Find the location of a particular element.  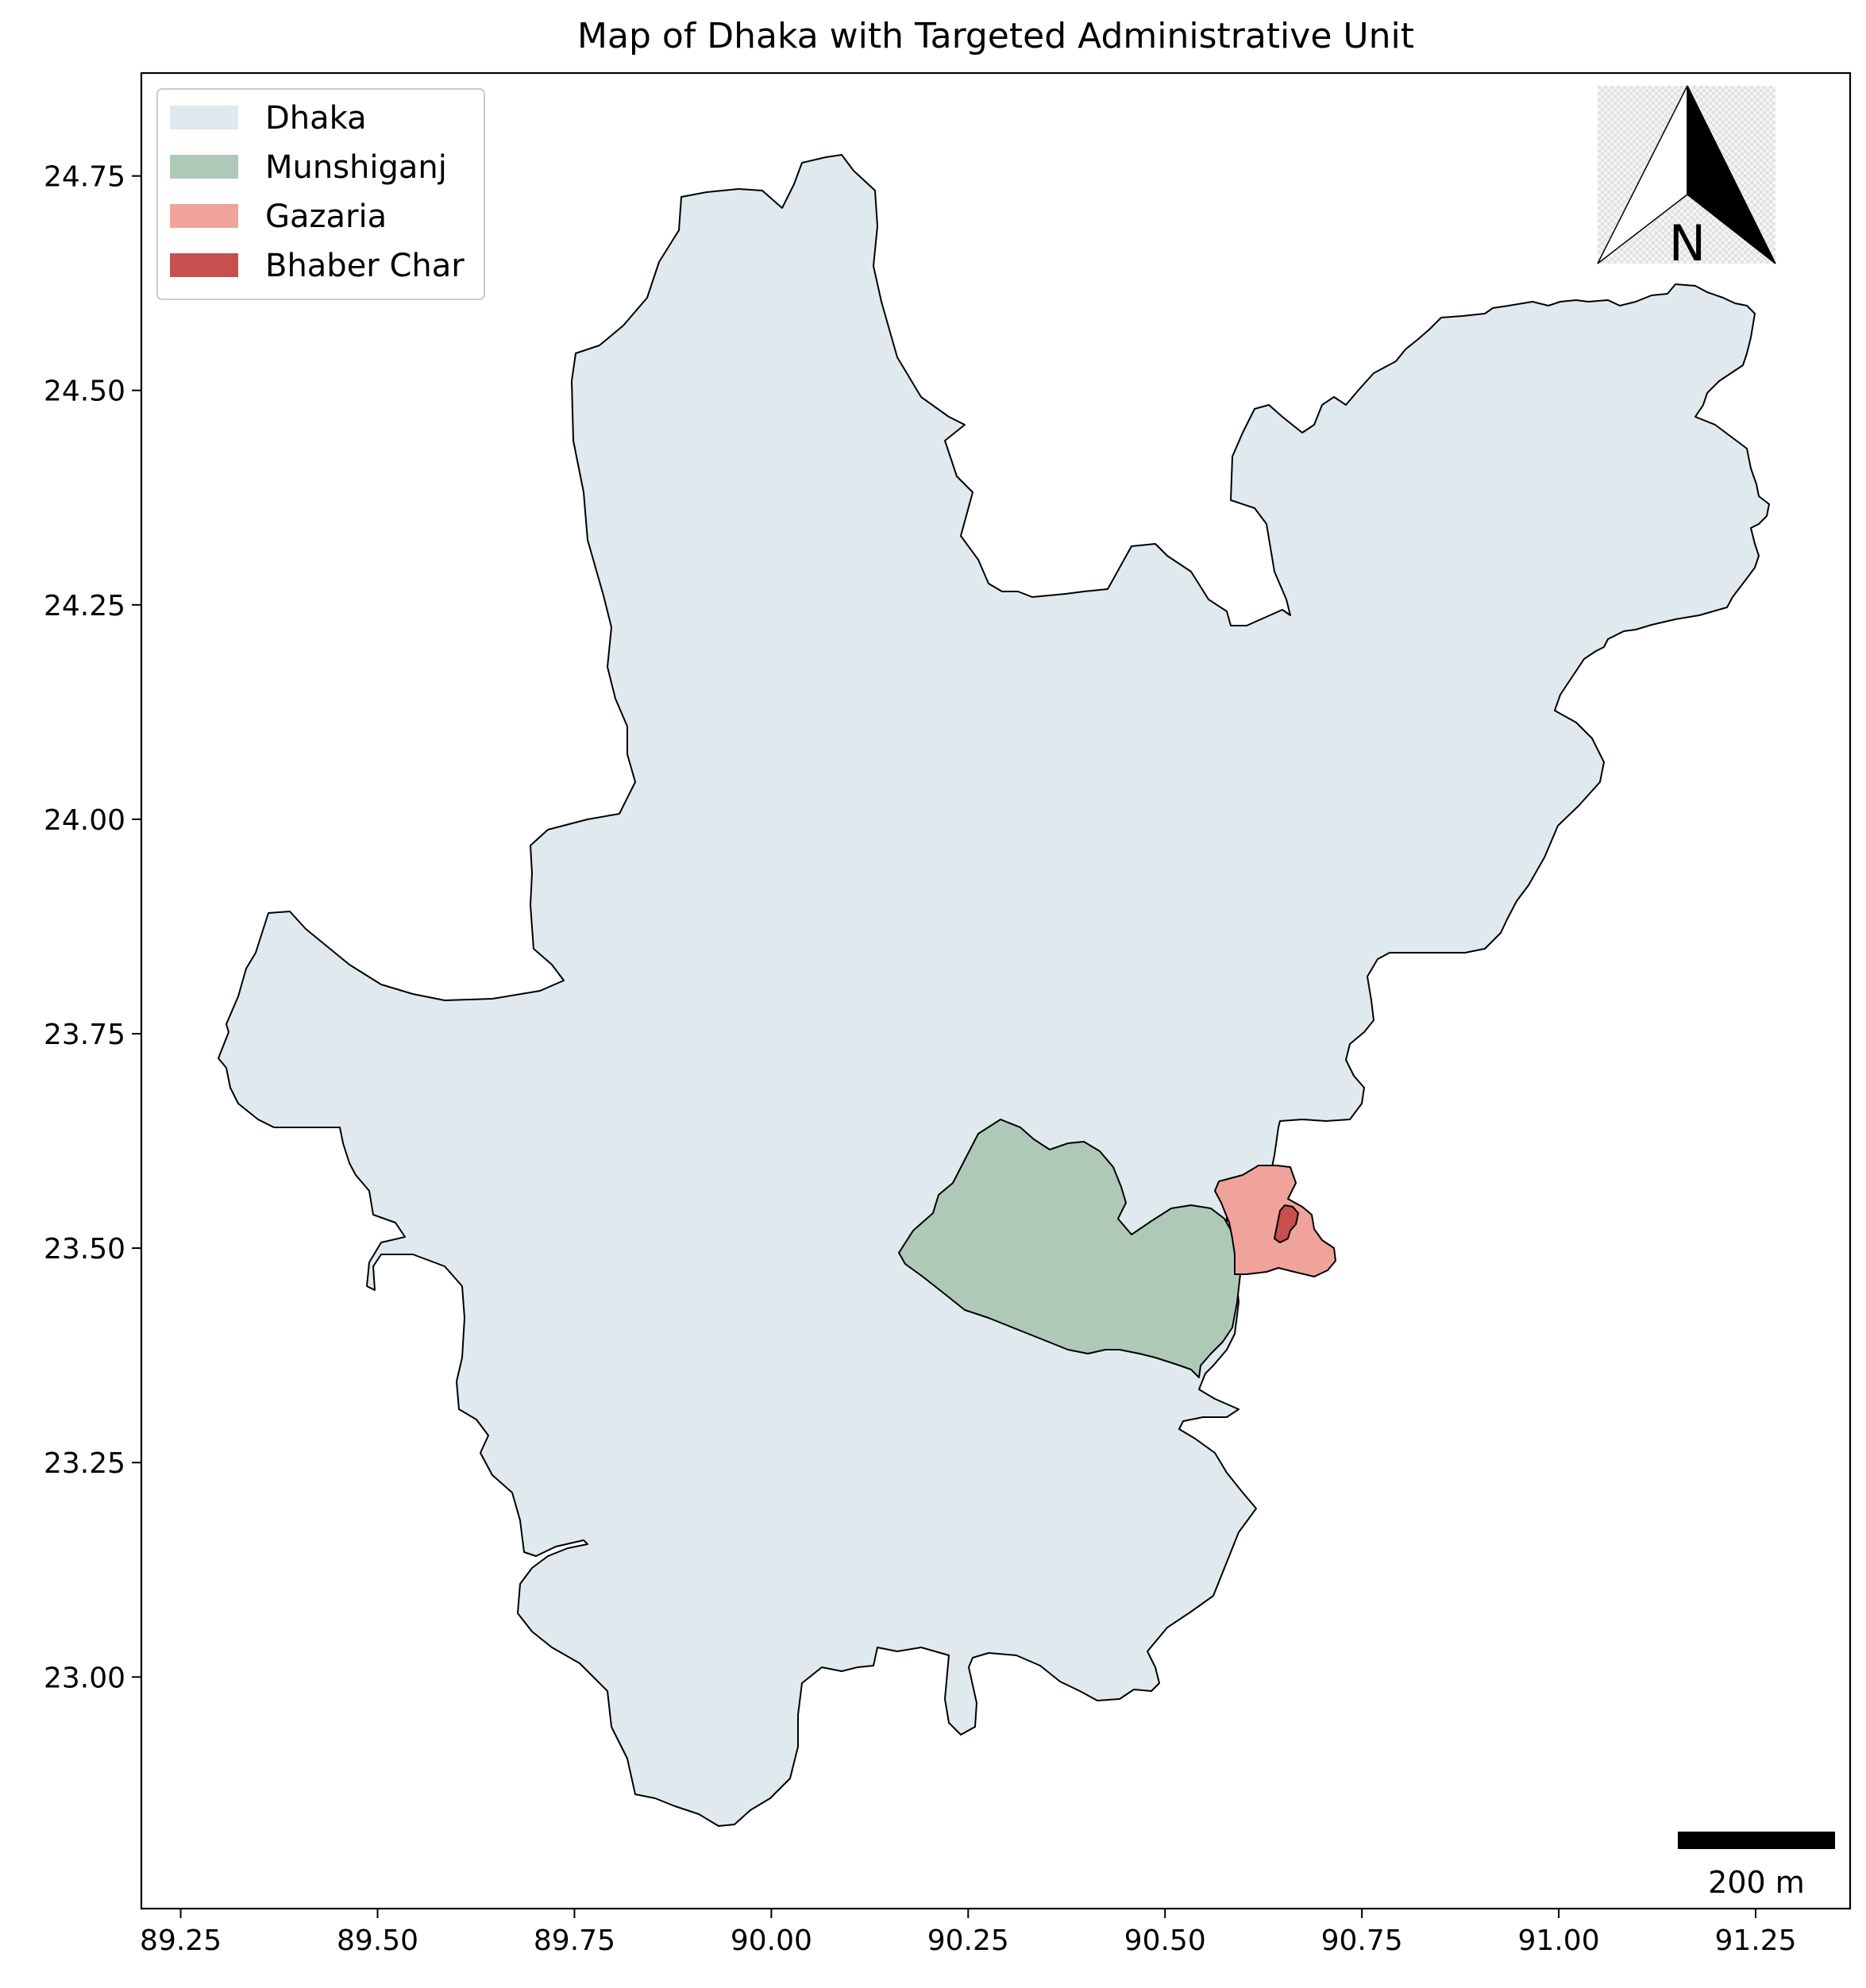

legend-label-bhaber-char: Bhaber Char is located at coordinates (365, 266).